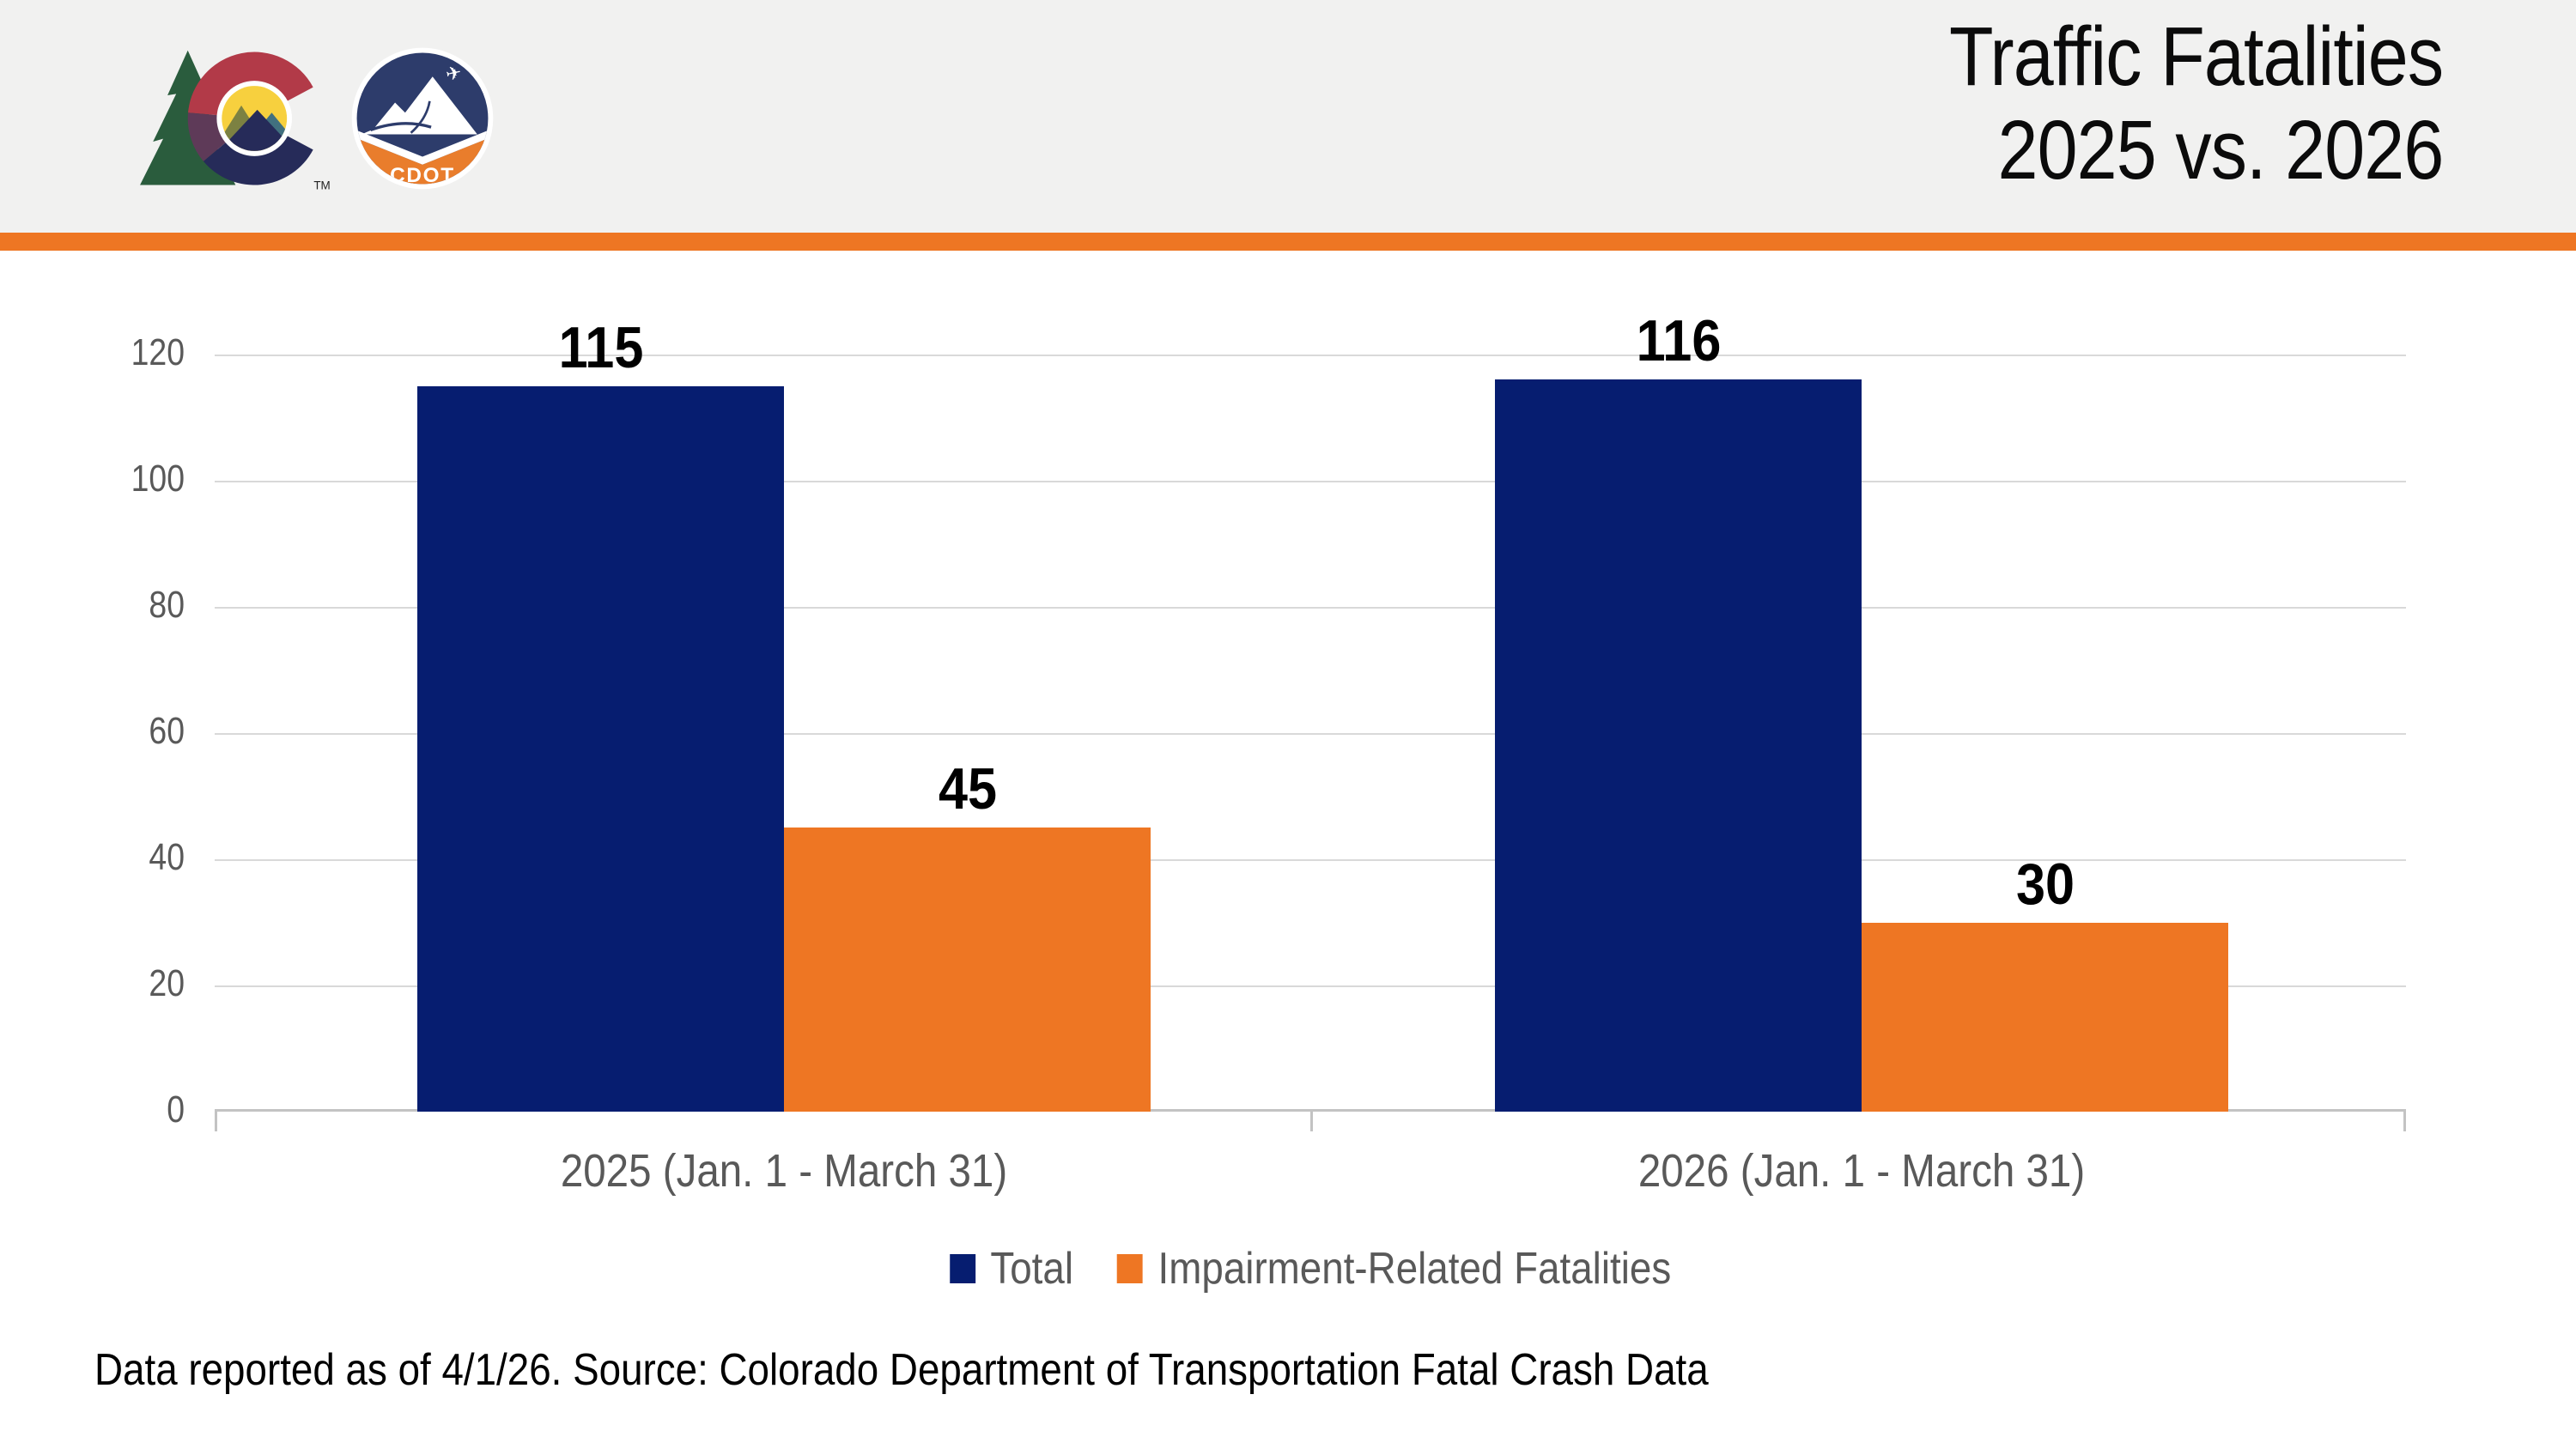 This screenshot has height=1449, width=2576. Describe the element at coordinates (968, 970) in the screenshot. I see `bar-impairment-related-fatalities-2025` at that location.